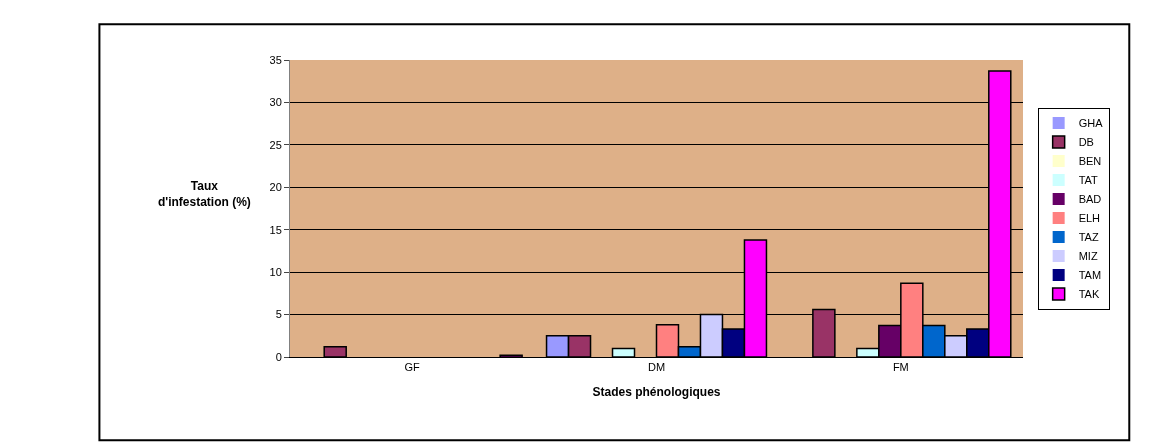 This screenshot has width=1153, height=447. What do you see at coordinates (1091, 123) in the screenshot?
I see `legend-label: GHA` at bounding box center [1091, 123].